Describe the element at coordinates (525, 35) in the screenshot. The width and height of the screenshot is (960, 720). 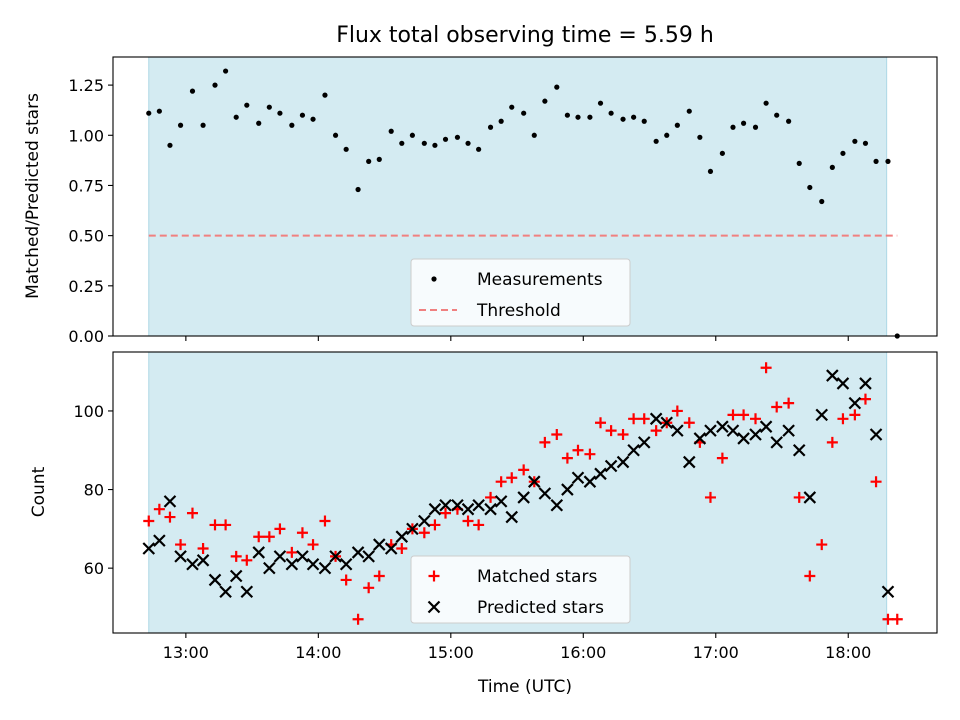
I see `chart-title: Flux total observing time = 5.59 h` at that location.